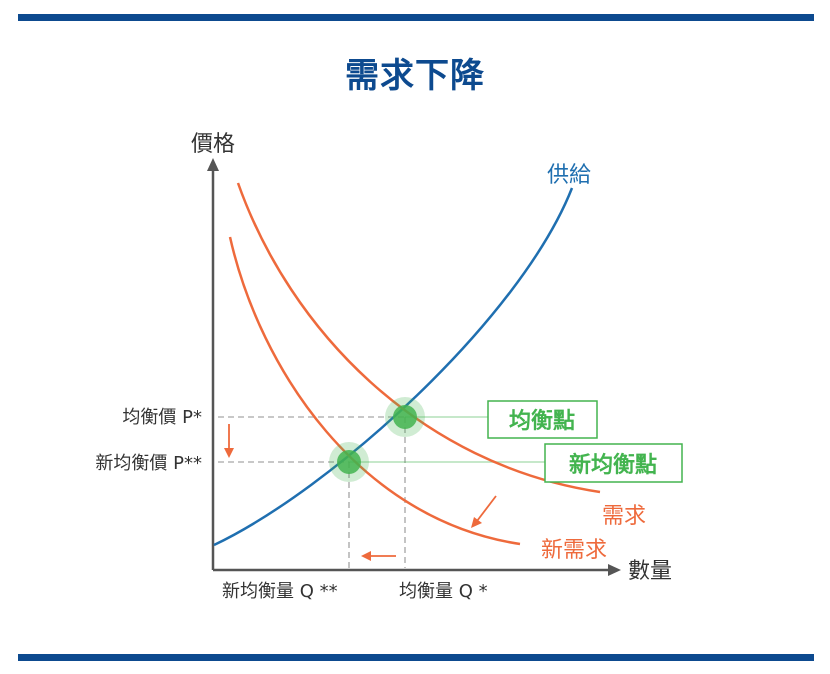  I want to click on new-equilibrium-label: 新均衡點, so click(613, 465).